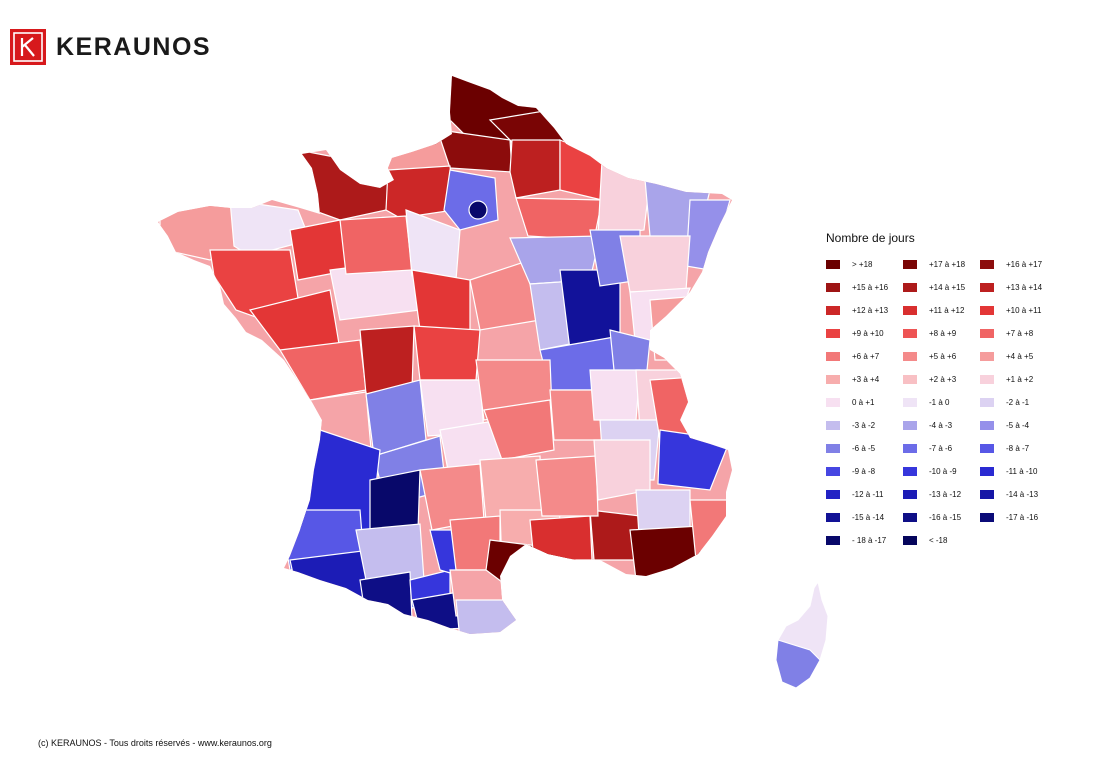 The width and height of the screenshot is (1098, 777). I want to click on legend-label: 0 à +1, so click(863, 402).